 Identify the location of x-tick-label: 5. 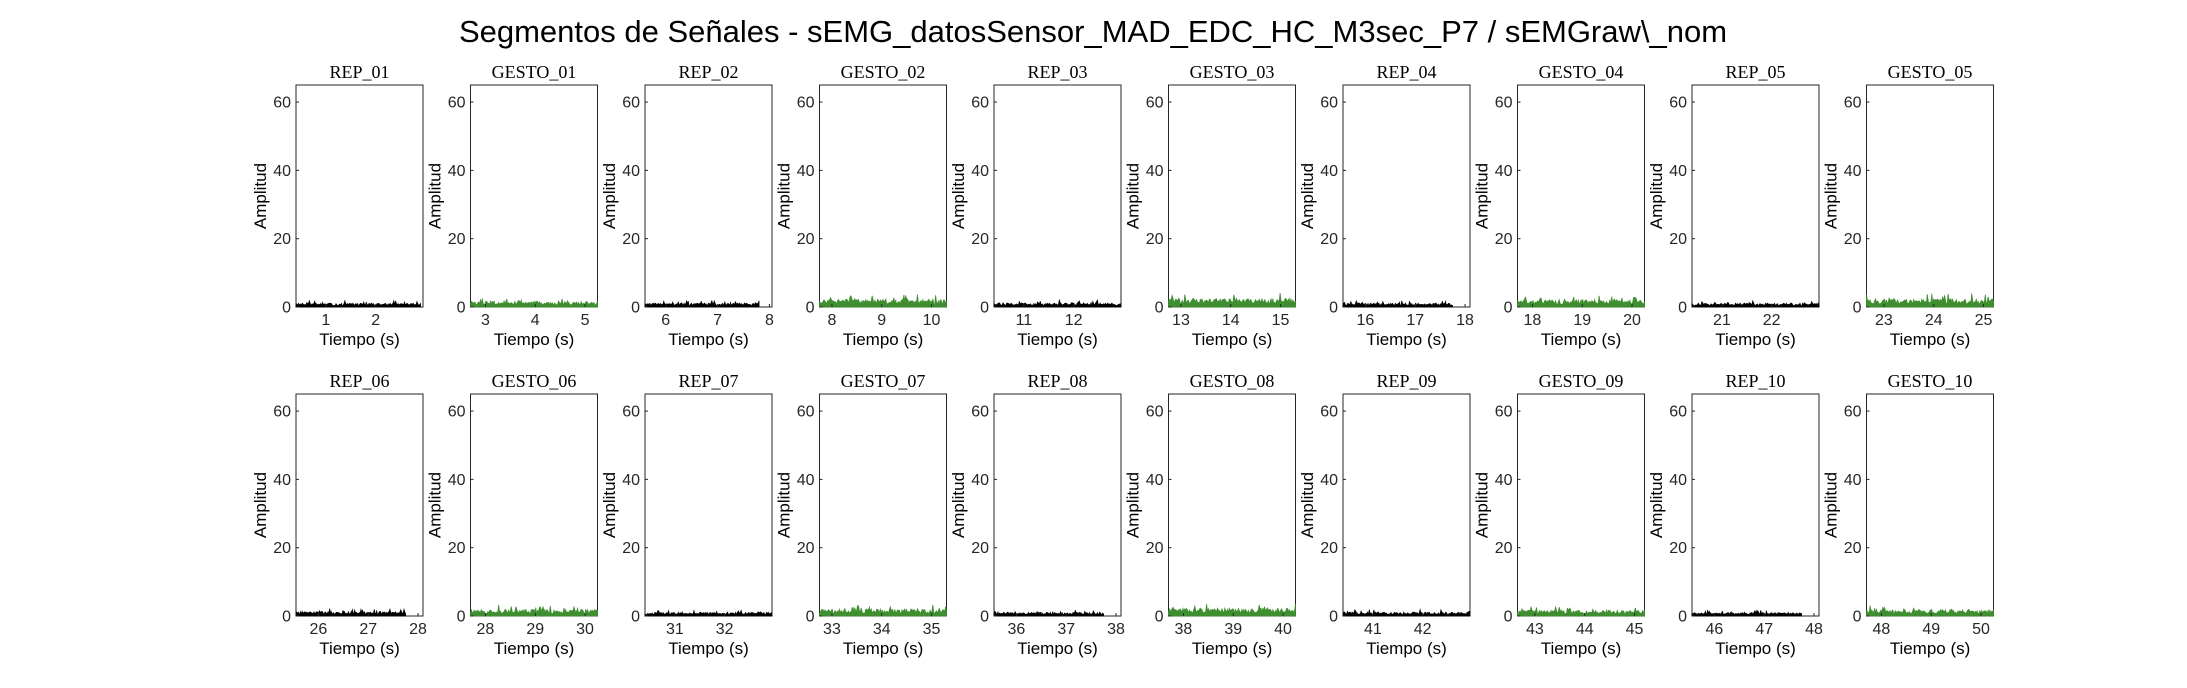
(585, 320).